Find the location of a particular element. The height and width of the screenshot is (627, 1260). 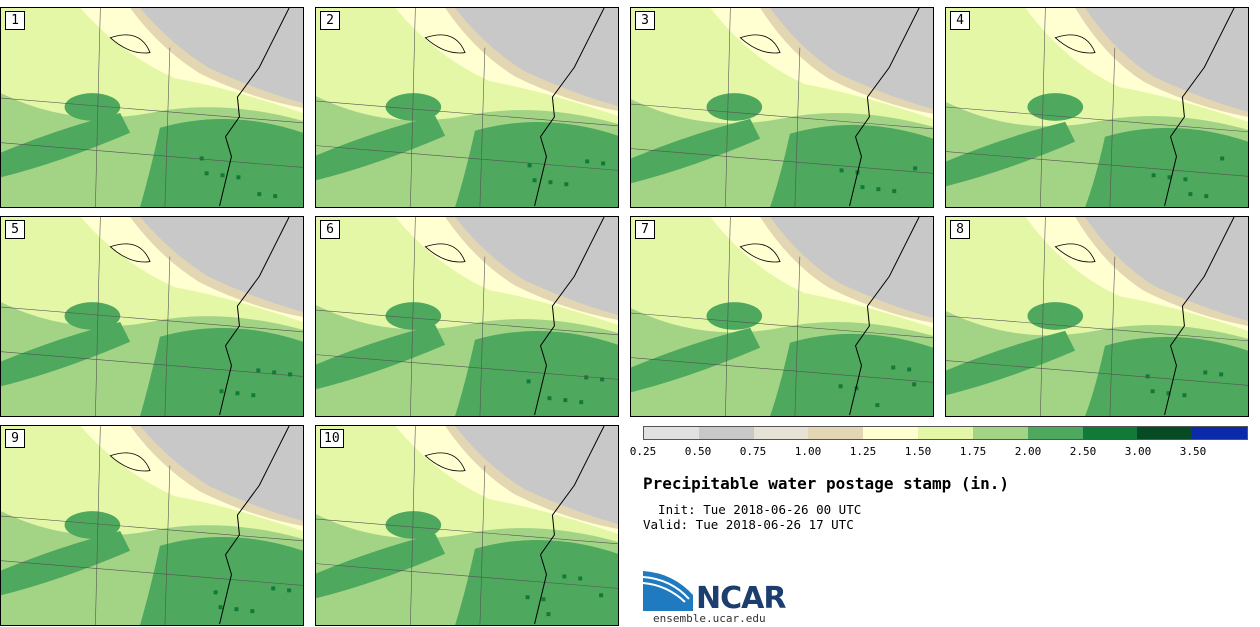

site-url: ensemble.ucar.edu is located at coordinates (709, 618).